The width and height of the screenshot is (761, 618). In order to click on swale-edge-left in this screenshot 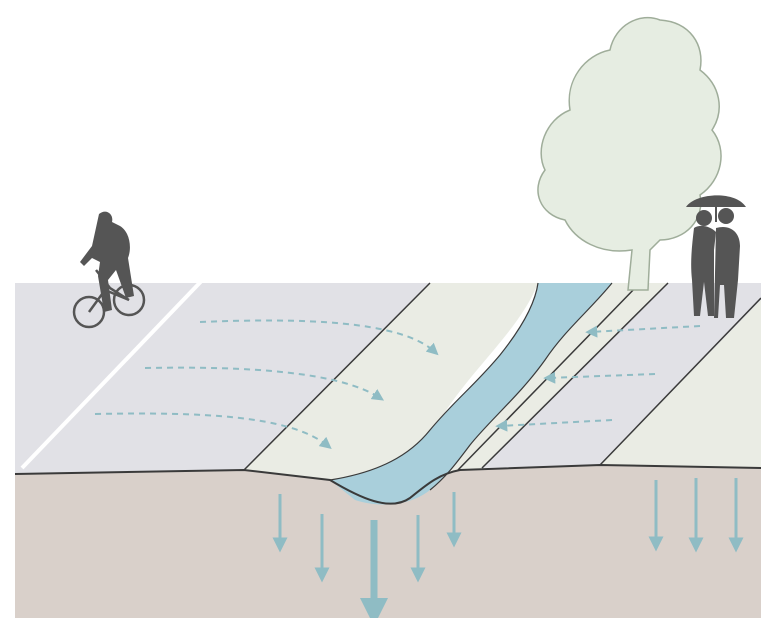, I will do `click(434, 381)`.